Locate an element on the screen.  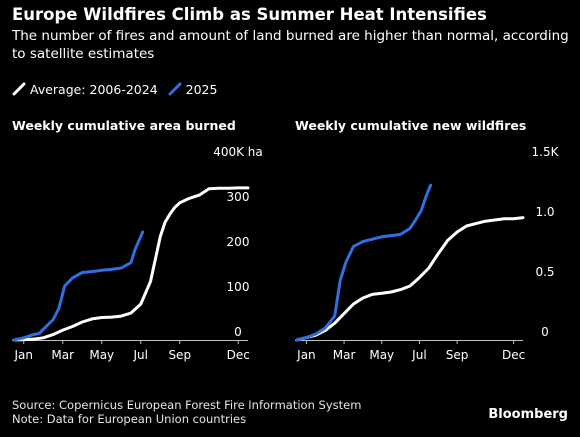
area-x-tick-label-3: Jul is located at coordinates (140, 355).